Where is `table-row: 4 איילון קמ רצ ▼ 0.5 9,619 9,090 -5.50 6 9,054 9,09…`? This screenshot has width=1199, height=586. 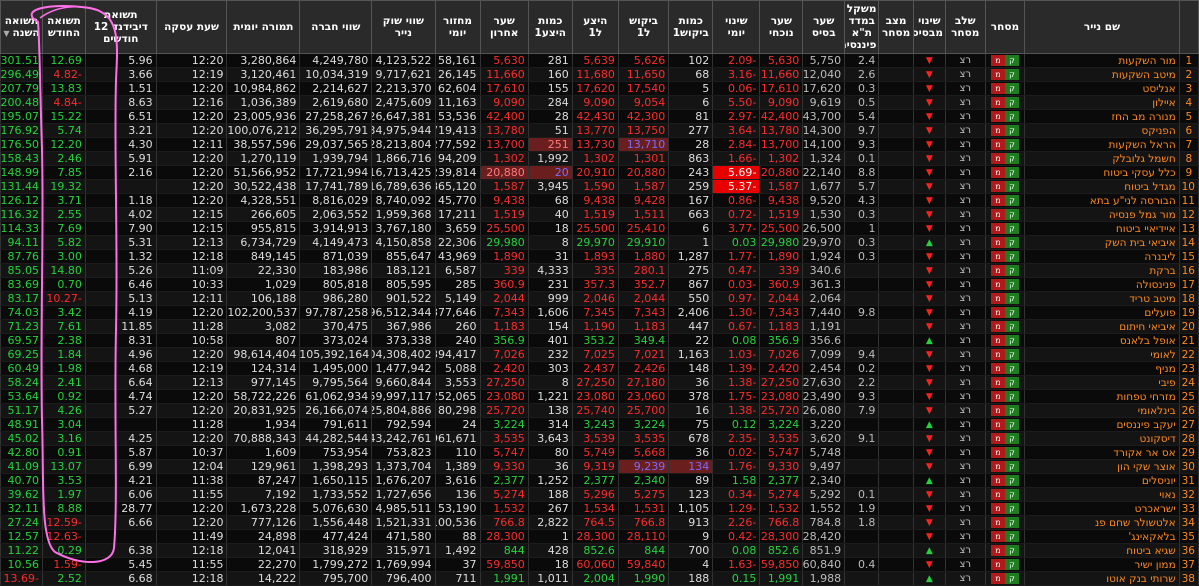
table-row: 4 איילון קמ רצ ▼ 0.5 9,619 9,090 -5.50 6 9,054 9,09… is located at coordinates (599, 102).